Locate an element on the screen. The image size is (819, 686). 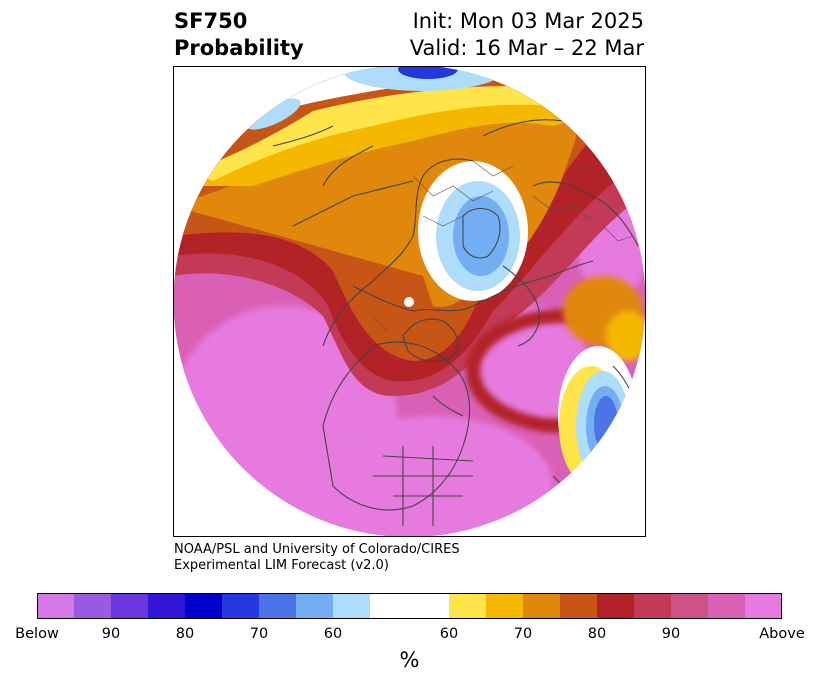
unit-label: % is located at coordinates (409, 660).